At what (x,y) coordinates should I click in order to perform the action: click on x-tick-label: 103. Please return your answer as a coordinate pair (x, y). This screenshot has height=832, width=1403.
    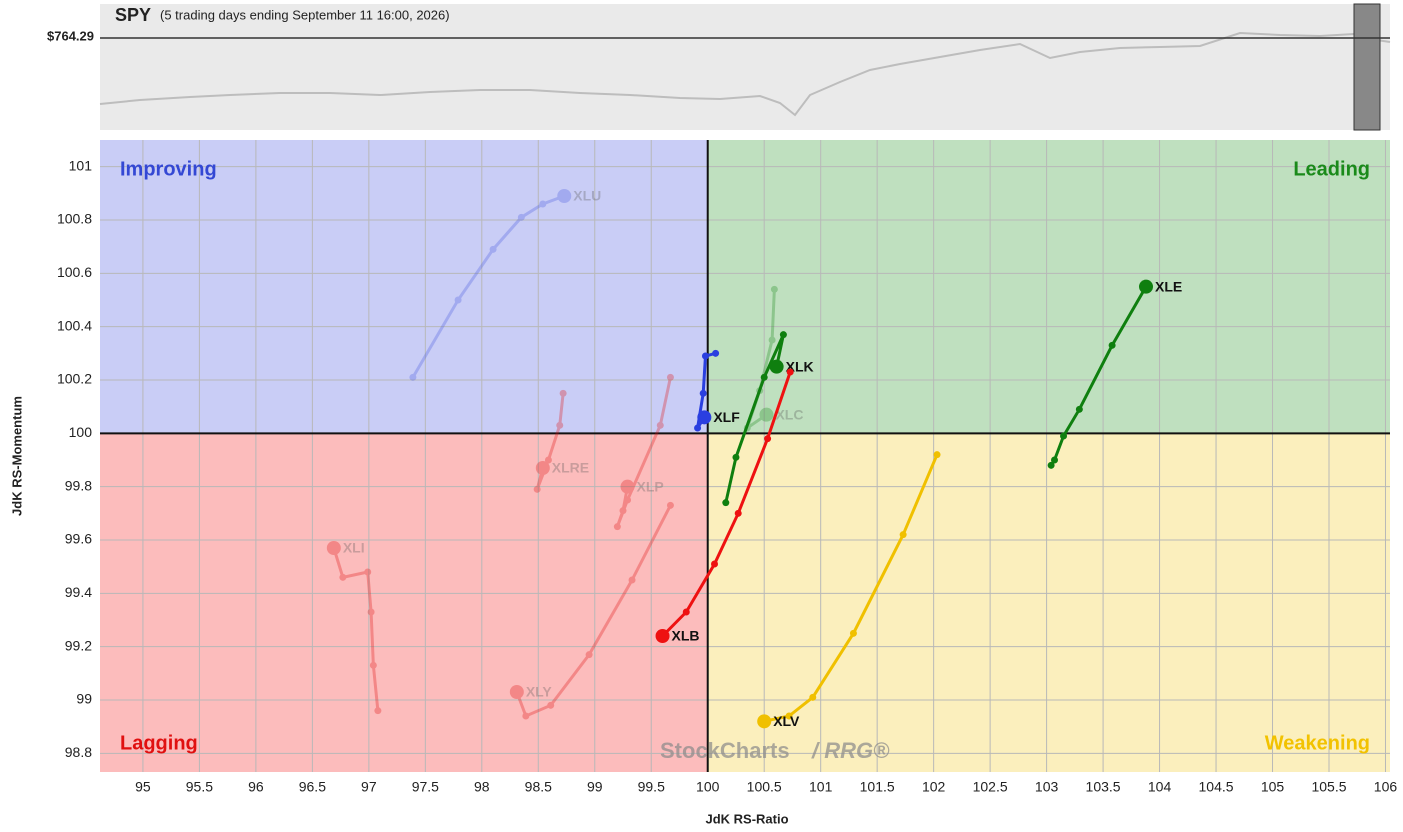
    Looking at the image, I should click on (1047, 787).